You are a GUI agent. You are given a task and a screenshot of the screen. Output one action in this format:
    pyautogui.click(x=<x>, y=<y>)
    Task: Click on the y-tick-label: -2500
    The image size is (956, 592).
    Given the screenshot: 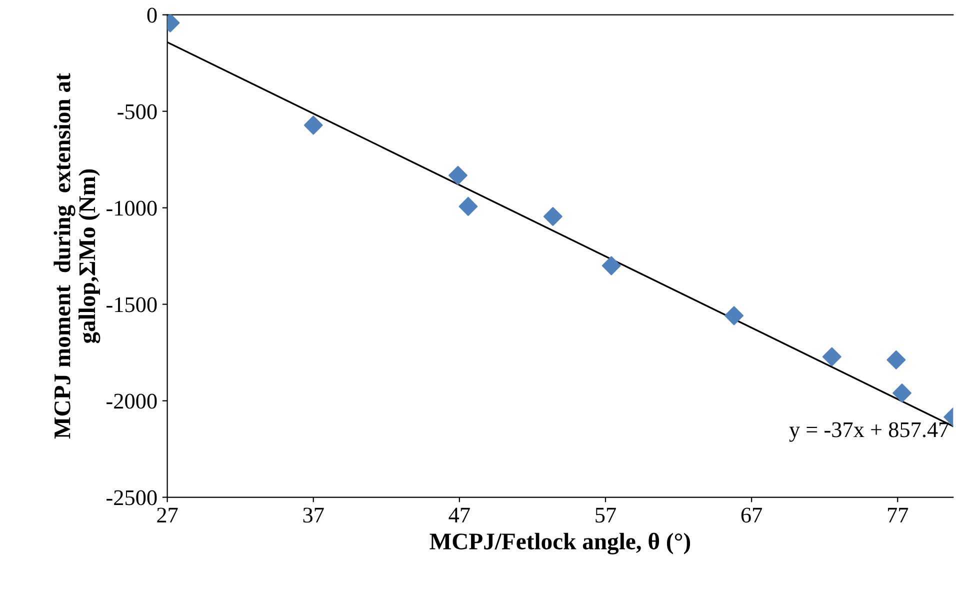 What is the action you would take?
    pyautogui.click(x=131, y=498)
    